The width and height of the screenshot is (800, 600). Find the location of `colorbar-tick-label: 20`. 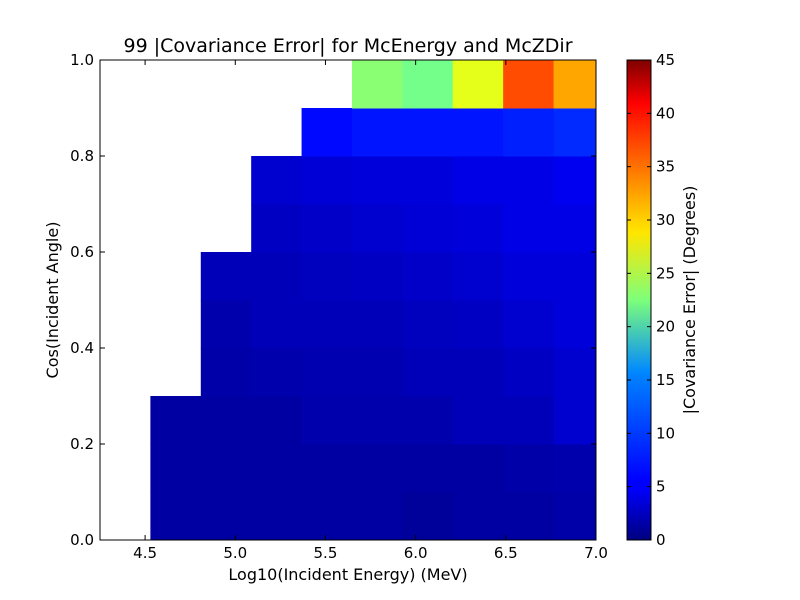

colorbar-tick-label: 20 is located at coordinates (665, 327).